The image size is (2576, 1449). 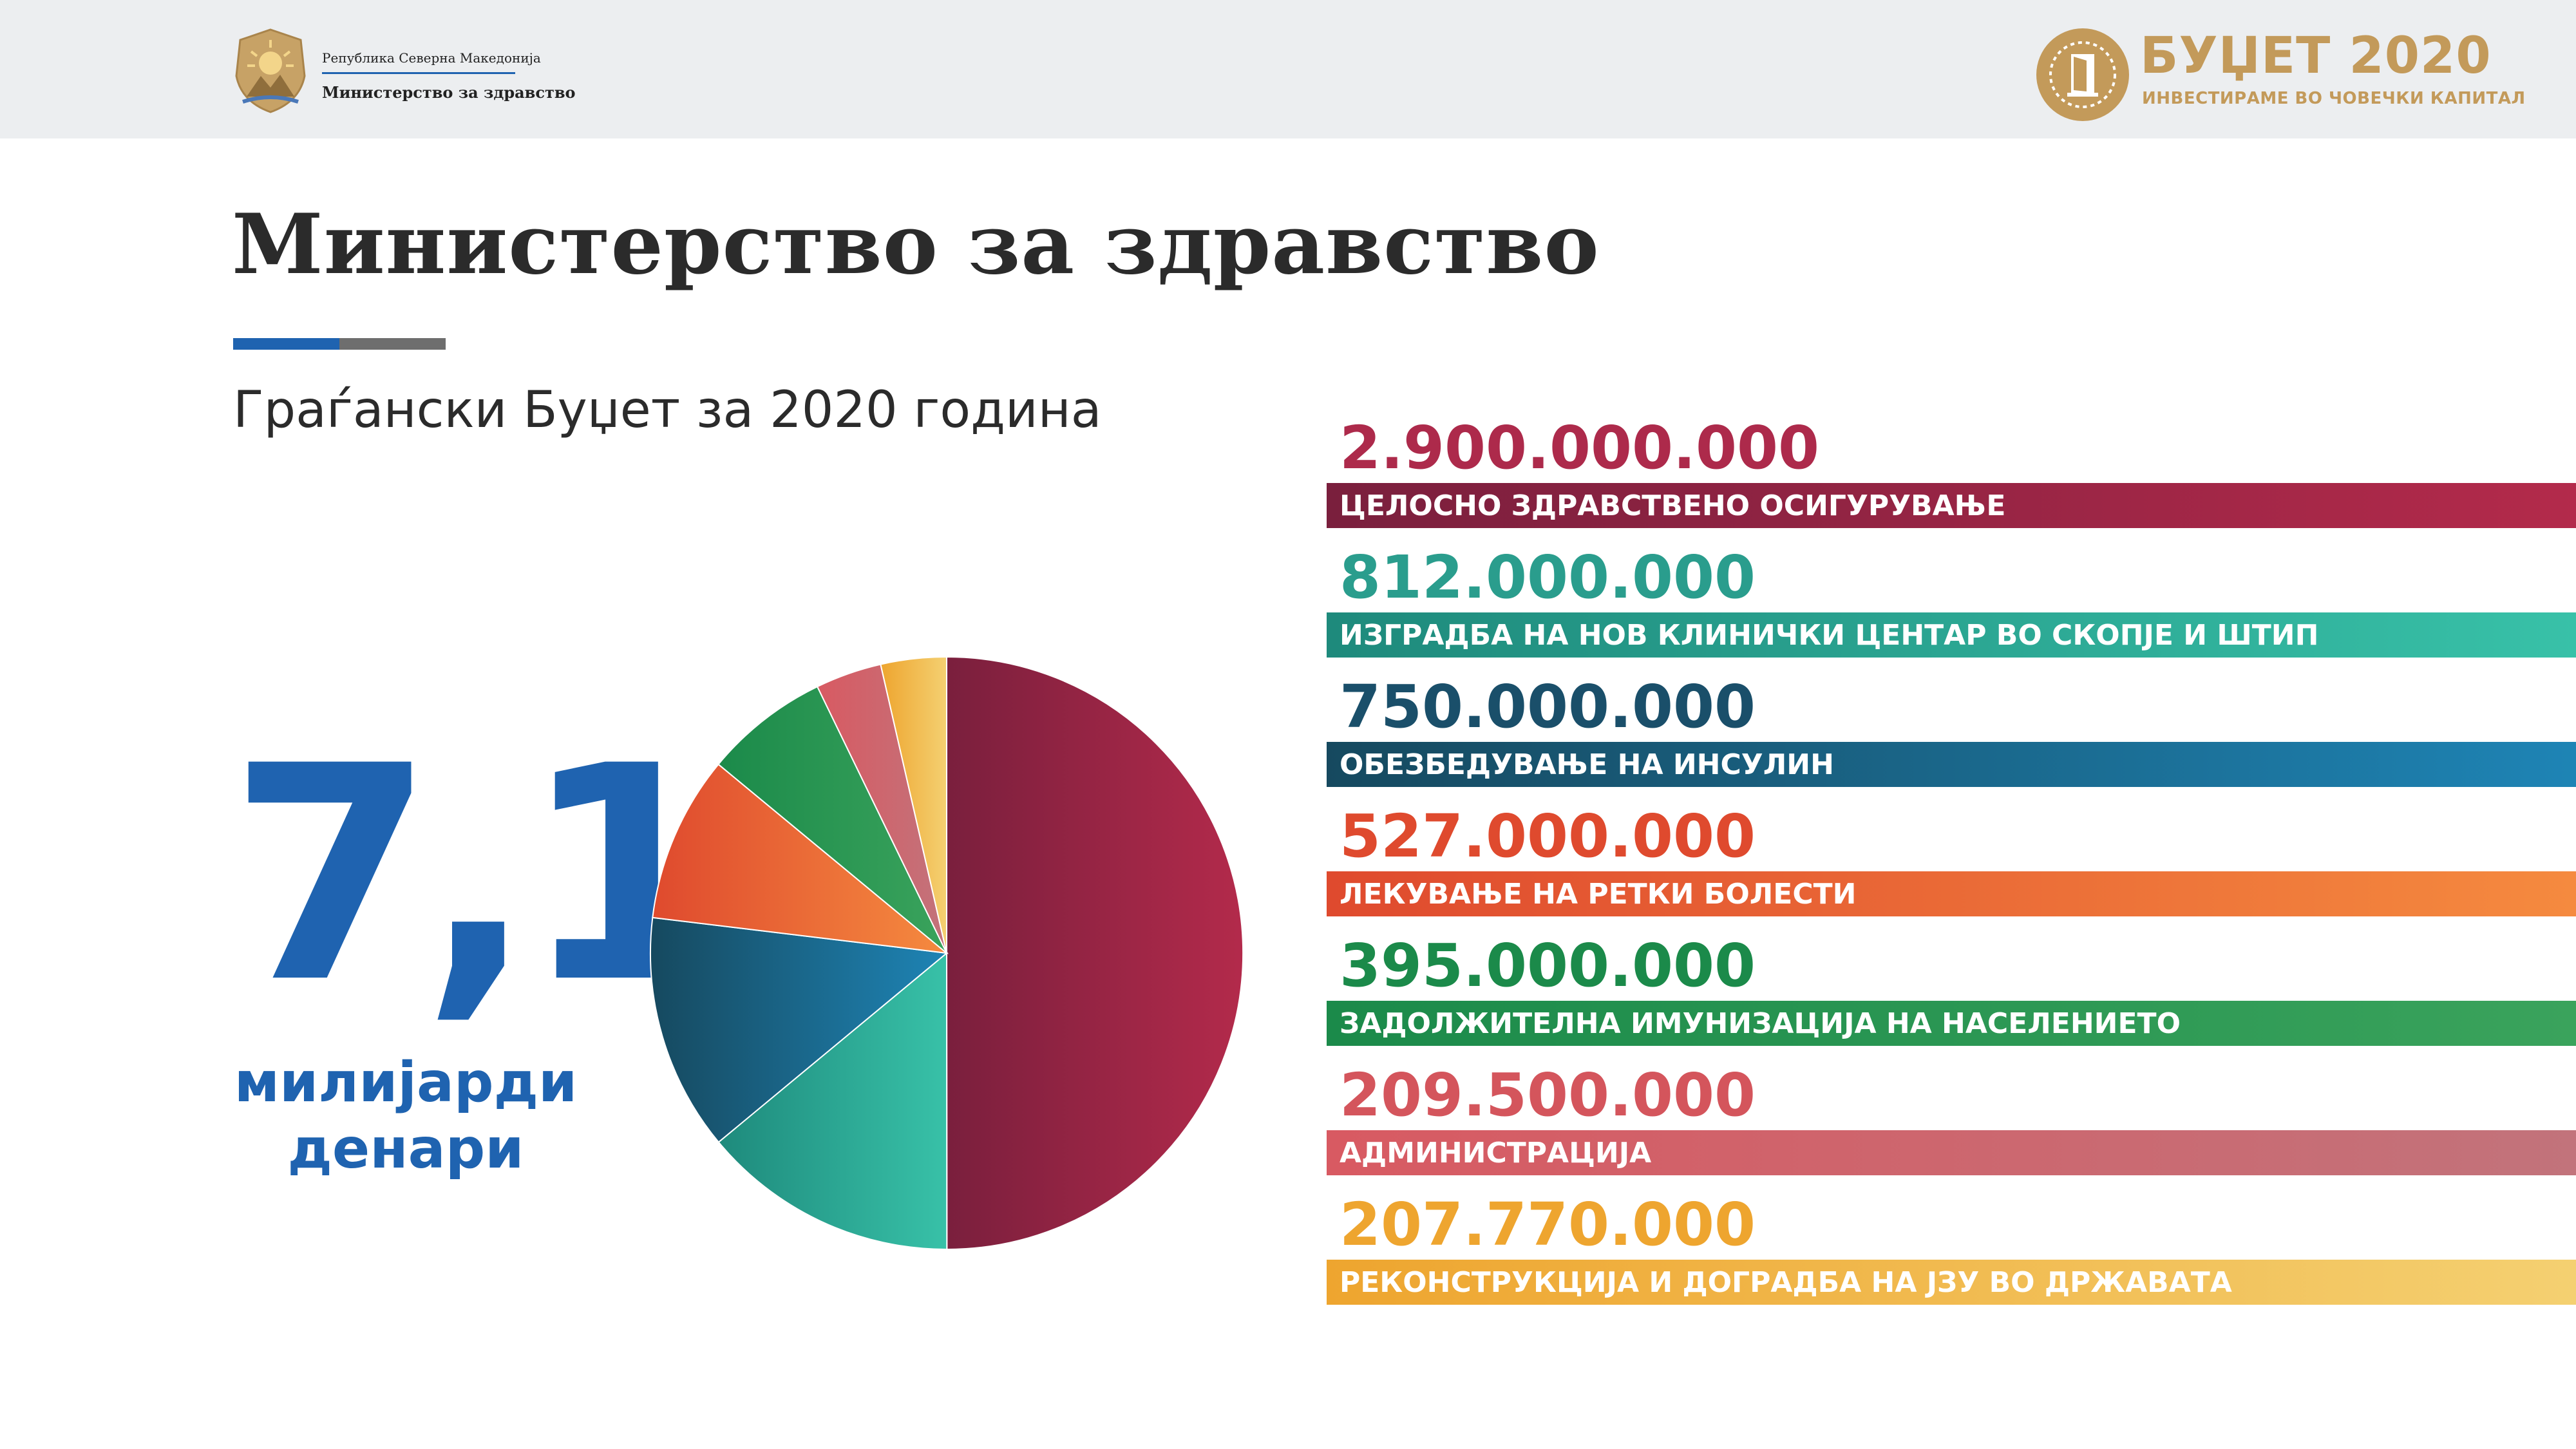 I want to click on page-title: Министерство за здравство, so click(x=916, y=245).